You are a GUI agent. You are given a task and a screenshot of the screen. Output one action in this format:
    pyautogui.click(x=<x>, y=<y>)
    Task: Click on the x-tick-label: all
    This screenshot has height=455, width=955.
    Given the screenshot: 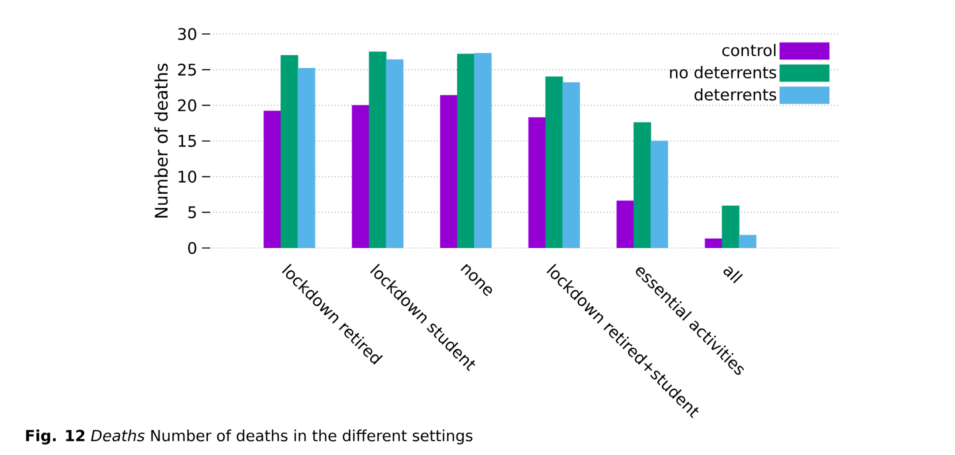 What is the action you would take?
    pyautogui.click(x=733, y=275)
    